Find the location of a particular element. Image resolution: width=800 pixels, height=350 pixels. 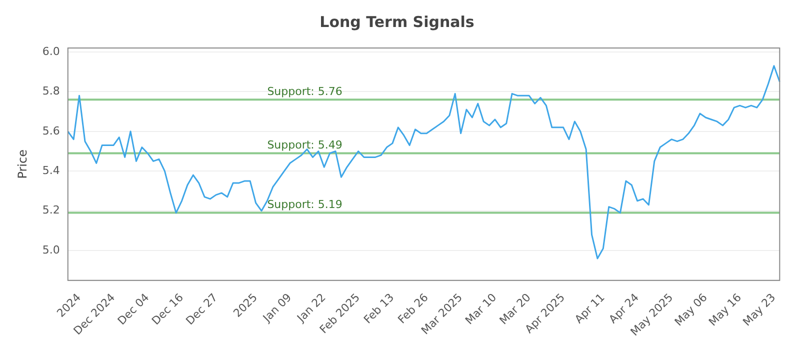

y-tick-label: 6.0 is located at coordinates (51, 51).